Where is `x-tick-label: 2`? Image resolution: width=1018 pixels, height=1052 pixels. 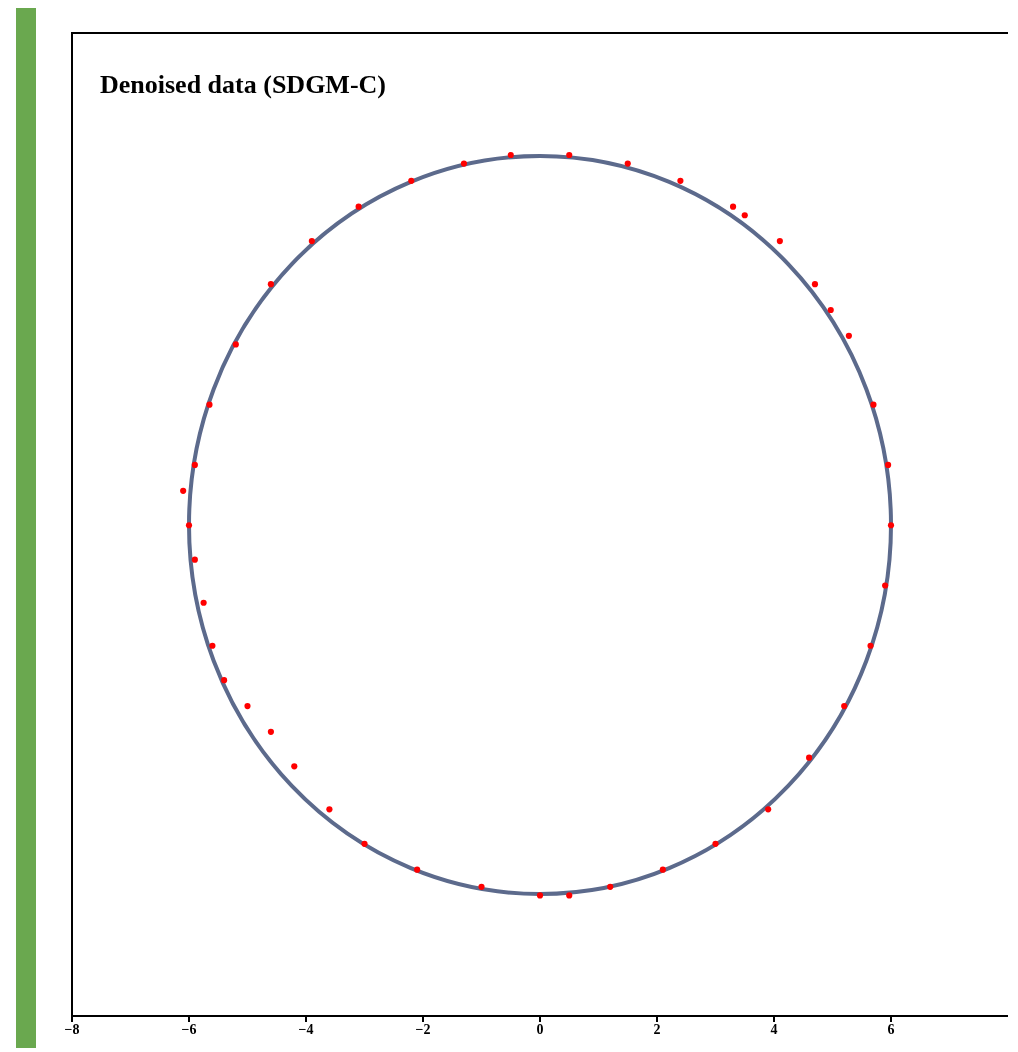 x-tick-label: 2 is located at coordinates (657, 1029).